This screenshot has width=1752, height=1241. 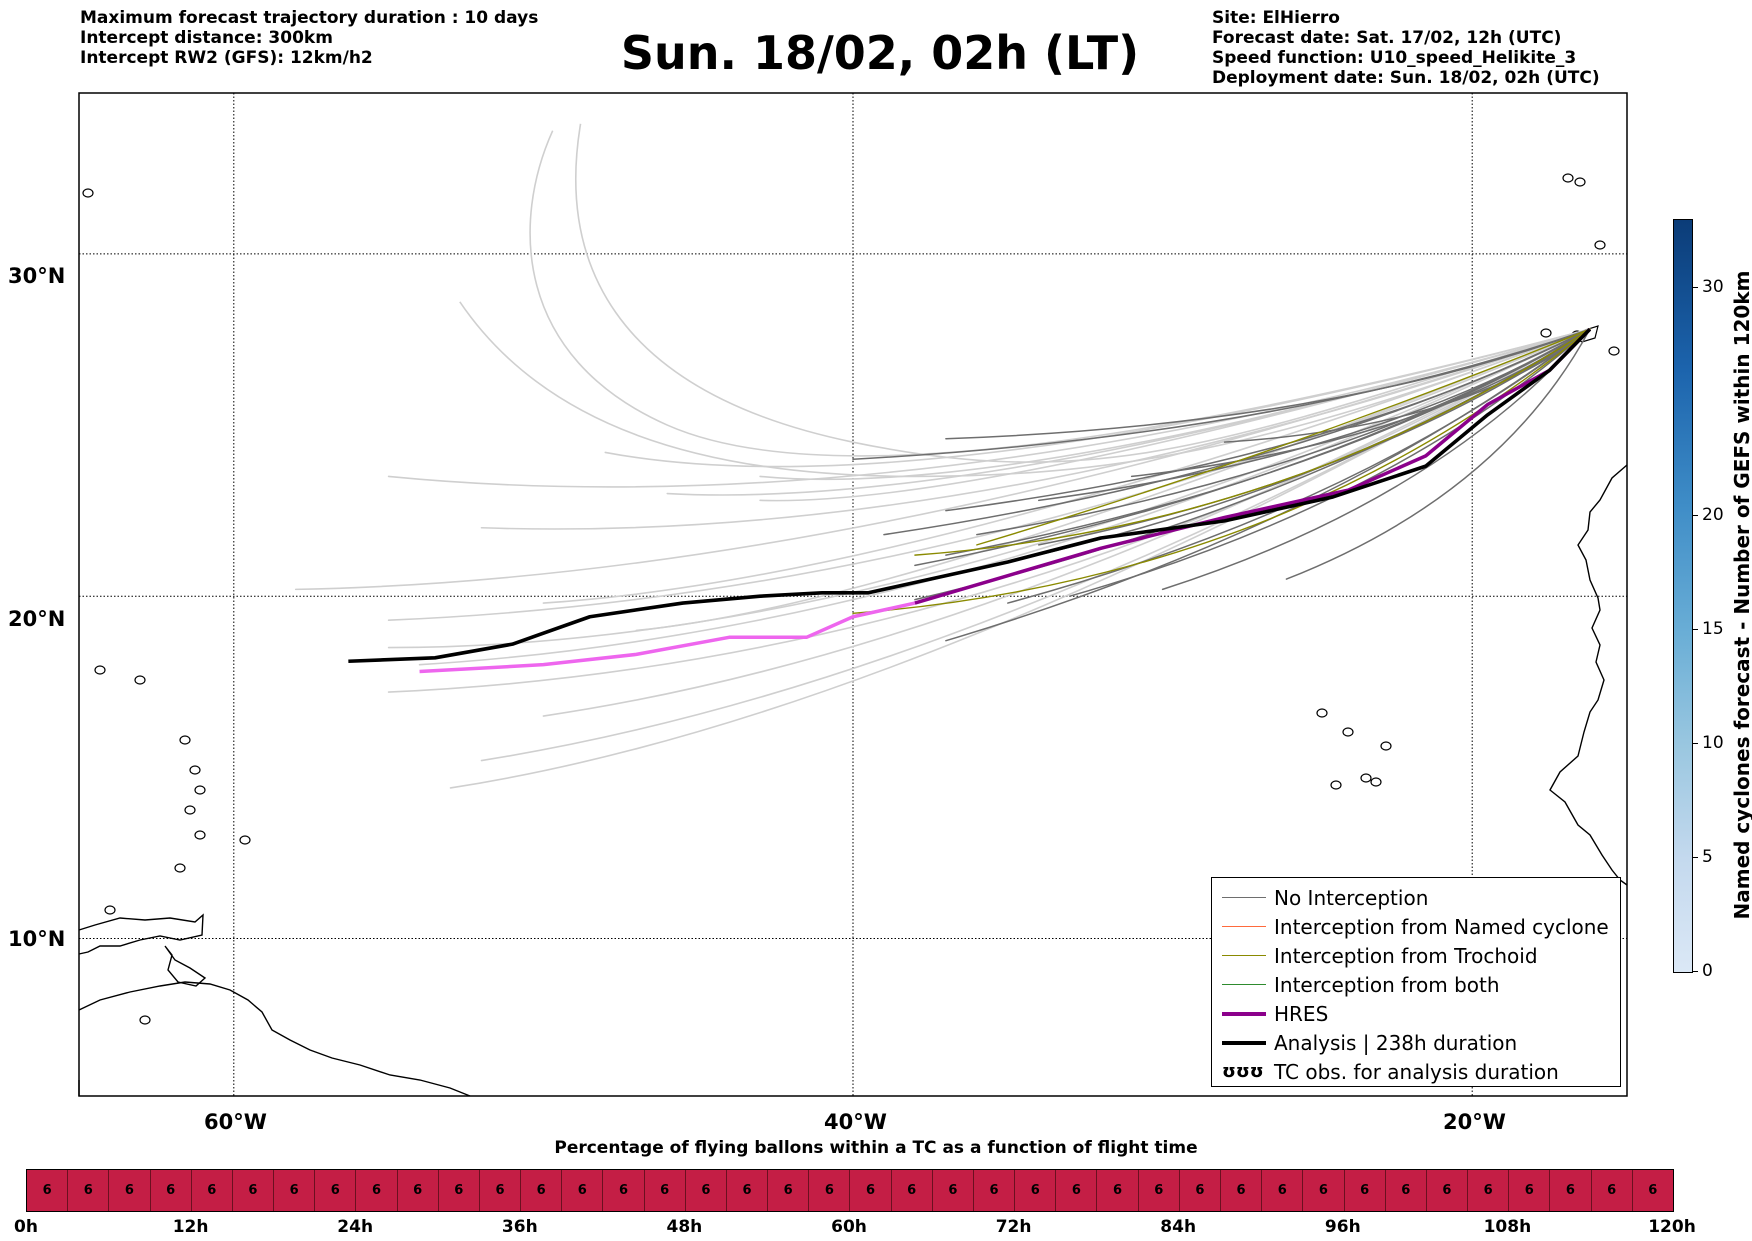 What do you see at coordinates (37, 276) in the screenshot?
I see `lat-label-30: 30°N` at bounding box center [37, 276].